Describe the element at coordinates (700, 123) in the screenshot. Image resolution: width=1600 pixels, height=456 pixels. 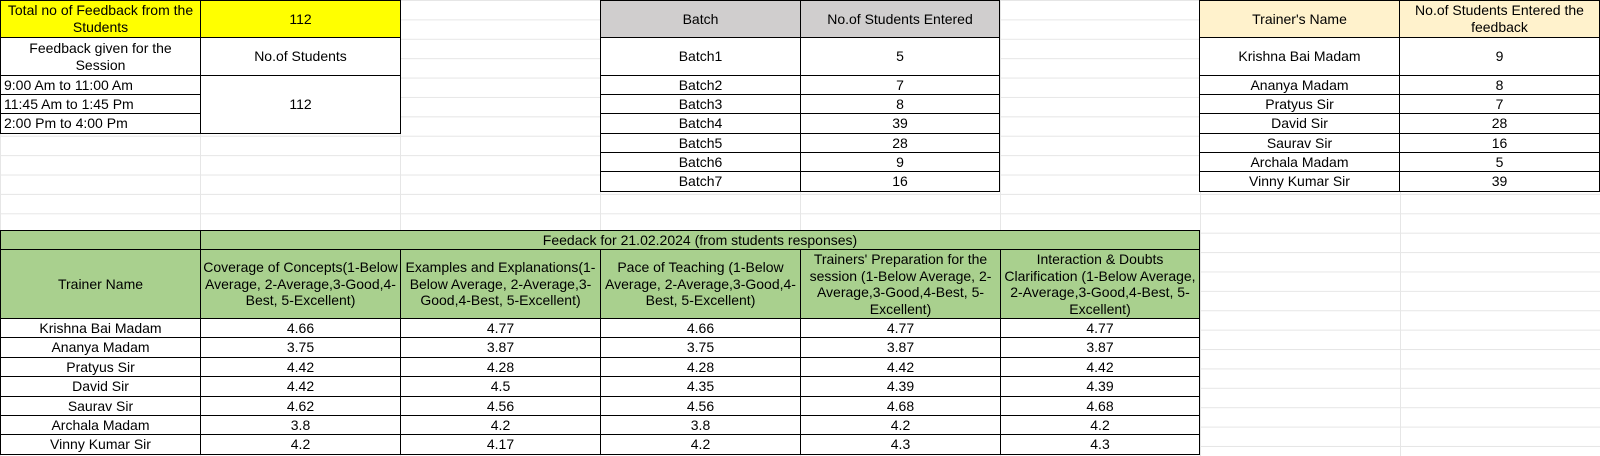
I see `batch-name-cell: Batch4` at that location.